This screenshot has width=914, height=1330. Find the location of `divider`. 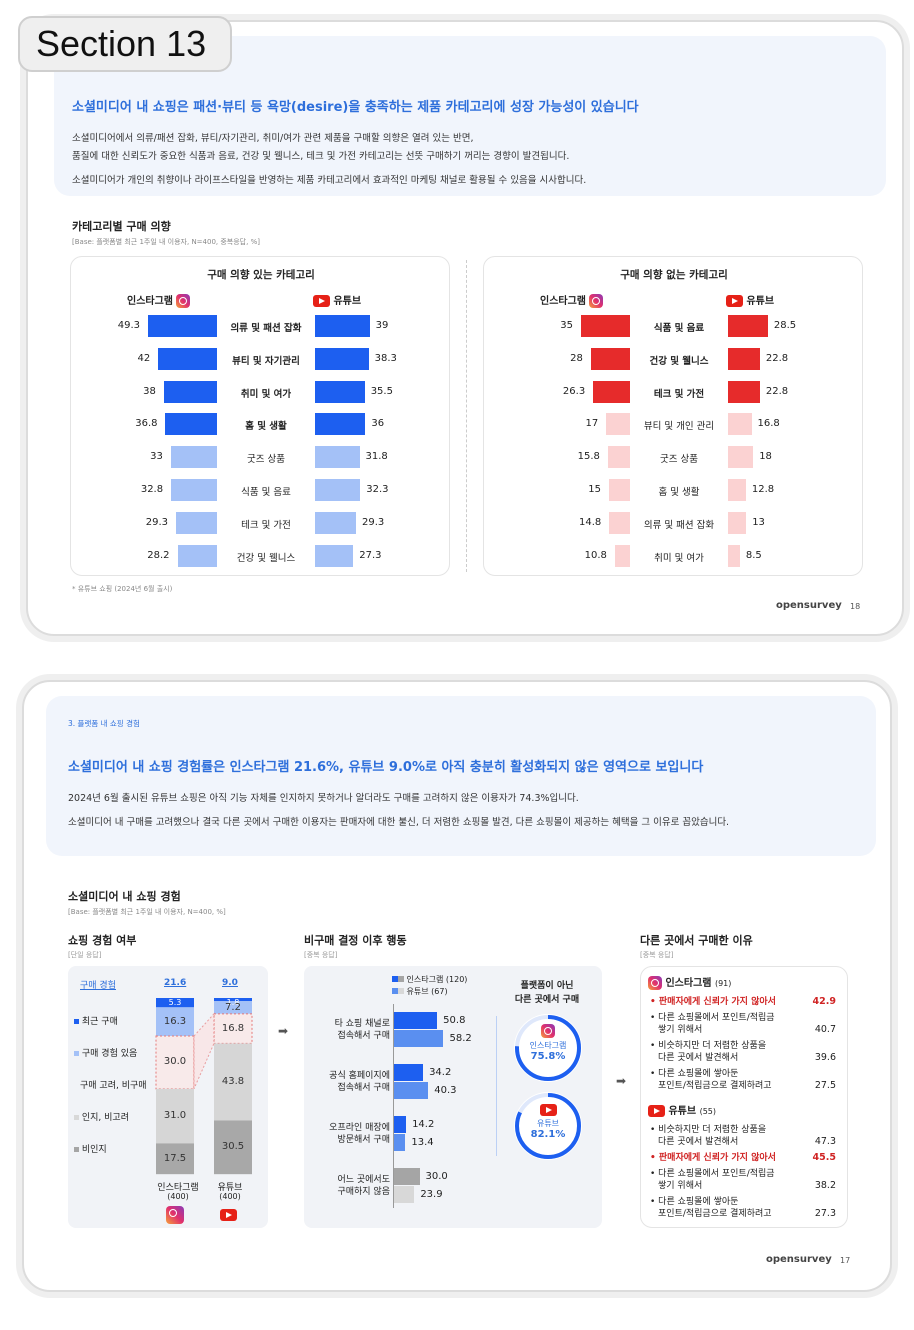

divider is located at coordinates (466, 416).